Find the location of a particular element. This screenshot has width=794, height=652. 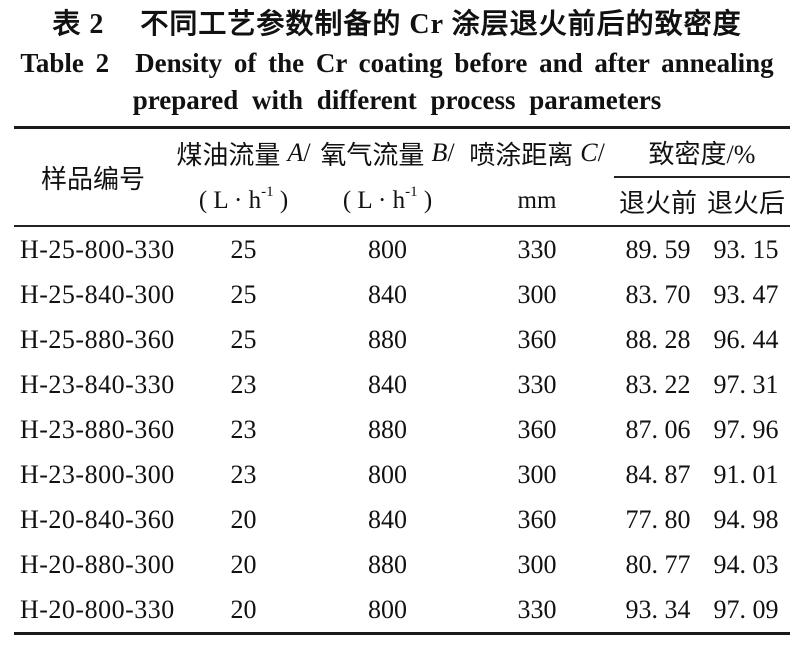

cell-density-before: 83. 22 is located at coordinates (658, 384).